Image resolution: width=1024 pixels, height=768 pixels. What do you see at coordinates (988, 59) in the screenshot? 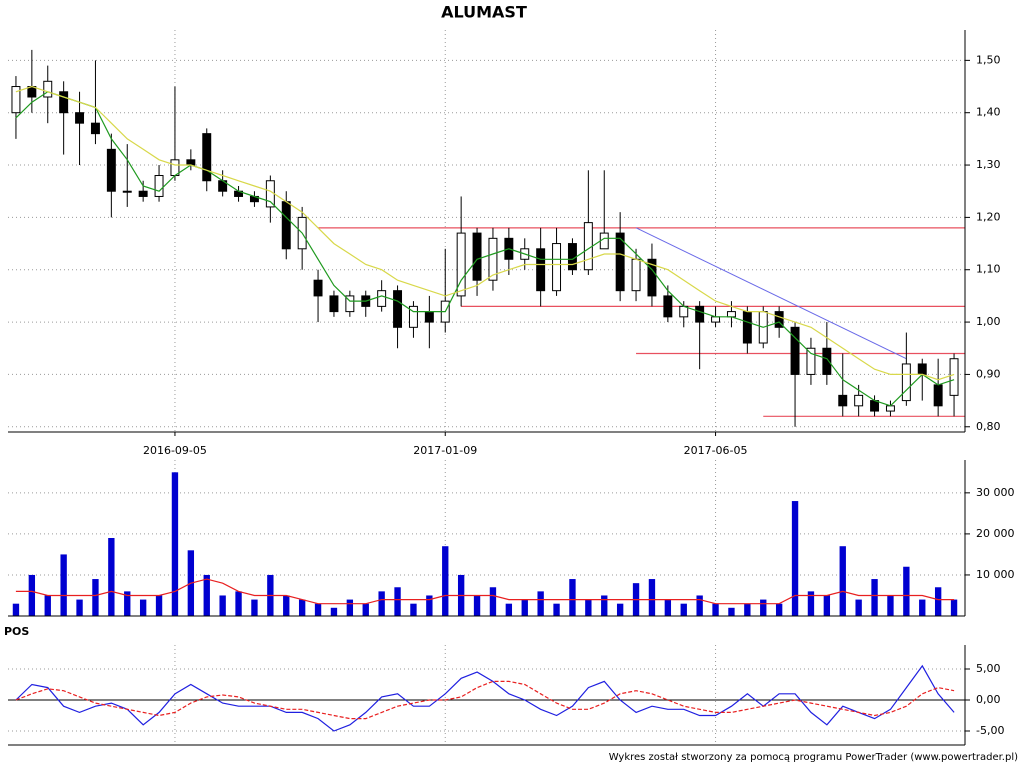
I see `y-tick-label: 1,50` at bounding box center [988, 59].